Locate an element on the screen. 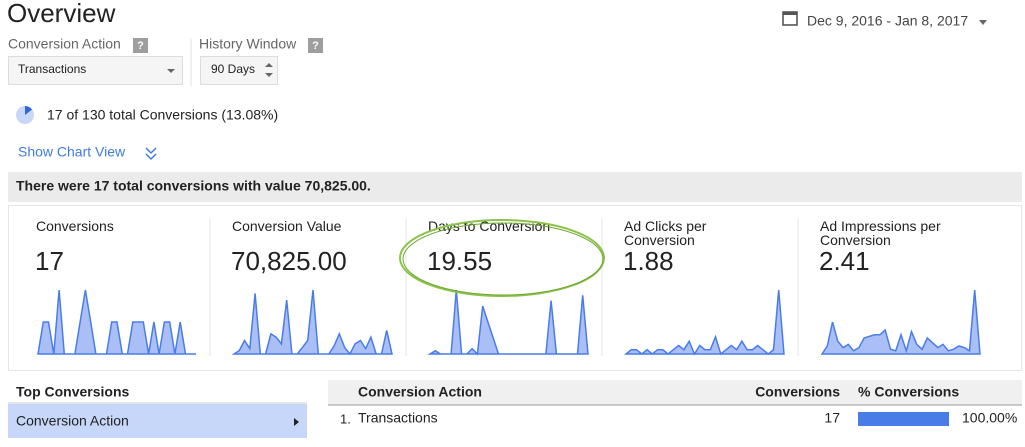 The height and width of the screenshot is (447, 1025). percent-bar-area is located at coordinates (903, 419).